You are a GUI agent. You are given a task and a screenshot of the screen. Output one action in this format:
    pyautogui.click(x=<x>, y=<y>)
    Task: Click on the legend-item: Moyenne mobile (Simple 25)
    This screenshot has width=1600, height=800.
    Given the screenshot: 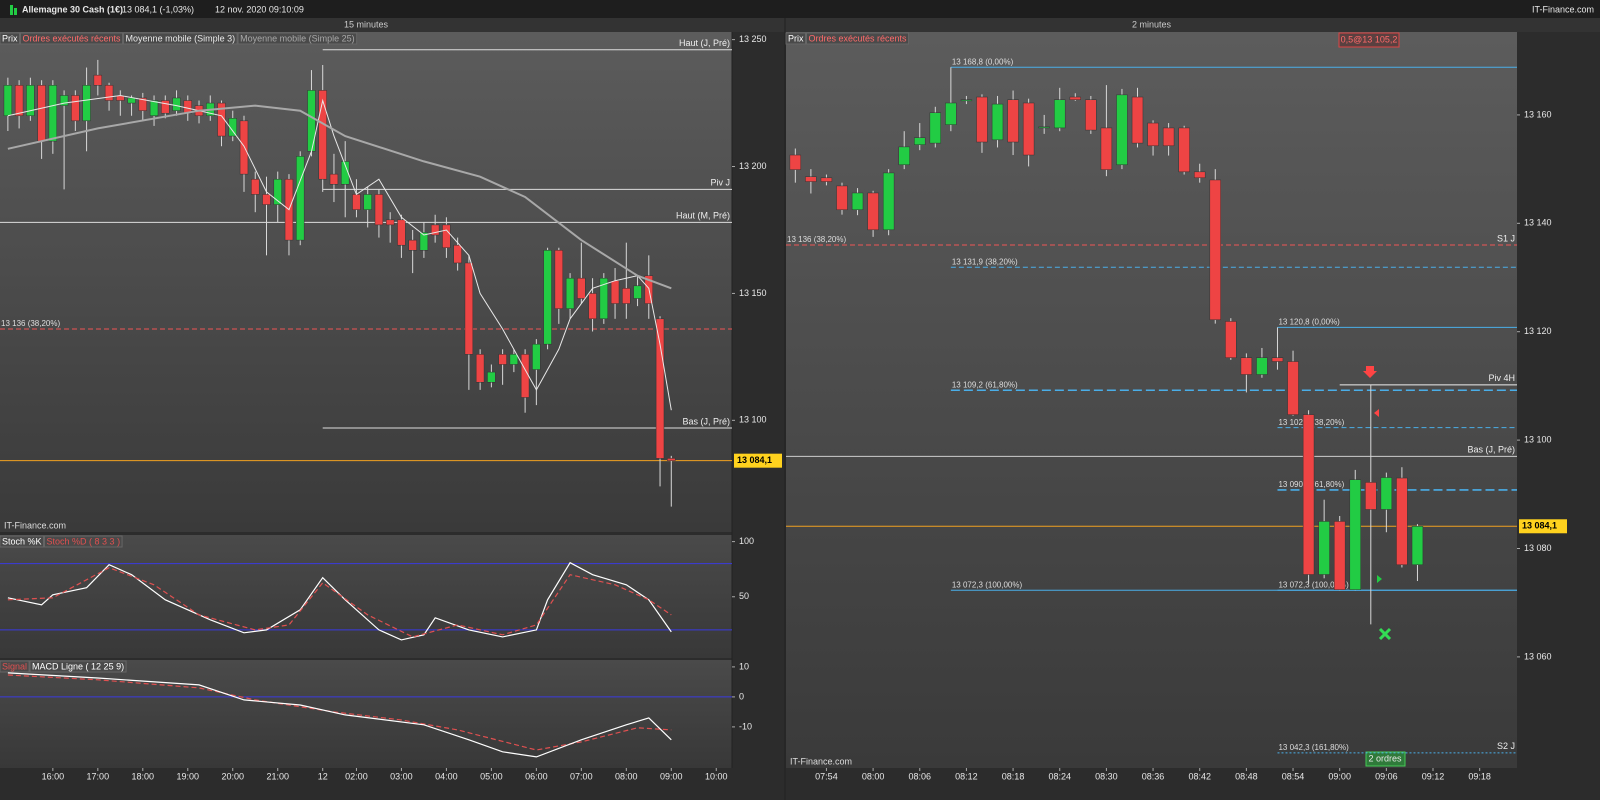 What is the action you would take?
    pyautogui.click(x=297, y=38)
    